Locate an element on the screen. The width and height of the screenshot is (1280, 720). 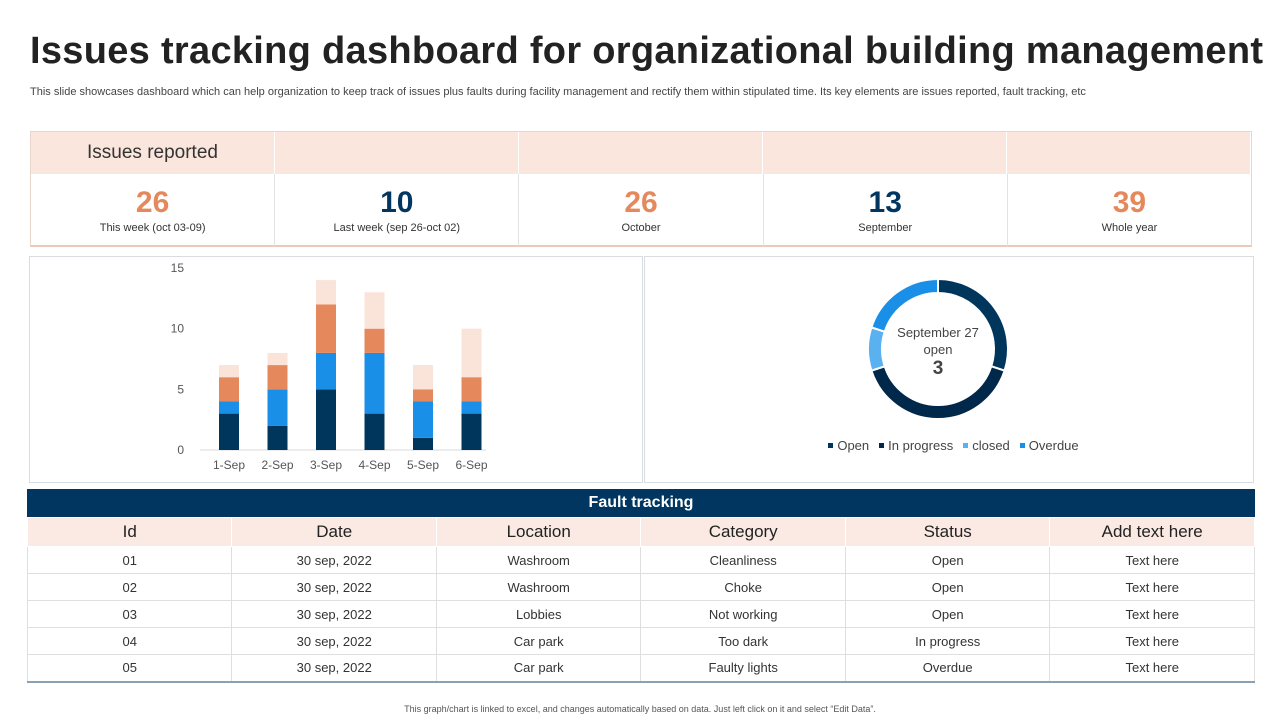
table-row: 02 30 sep, 2022 Washroom Choke Open Text here is located at coordinates (640, 587).